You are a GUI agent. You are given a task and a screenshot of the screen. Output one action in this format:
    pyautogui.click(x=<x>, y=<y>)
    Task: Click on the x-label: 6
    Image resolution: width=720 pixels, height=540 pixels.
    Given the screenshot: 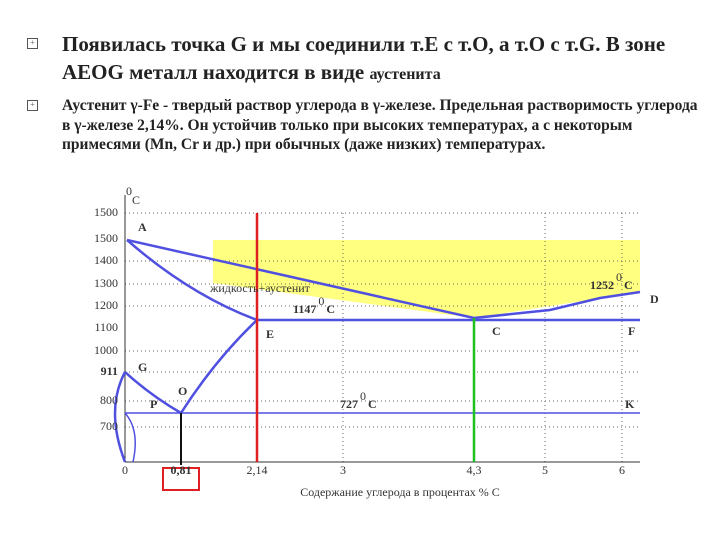 What is the action you would take?
    pyautogui.click(x=622, y=470)
    